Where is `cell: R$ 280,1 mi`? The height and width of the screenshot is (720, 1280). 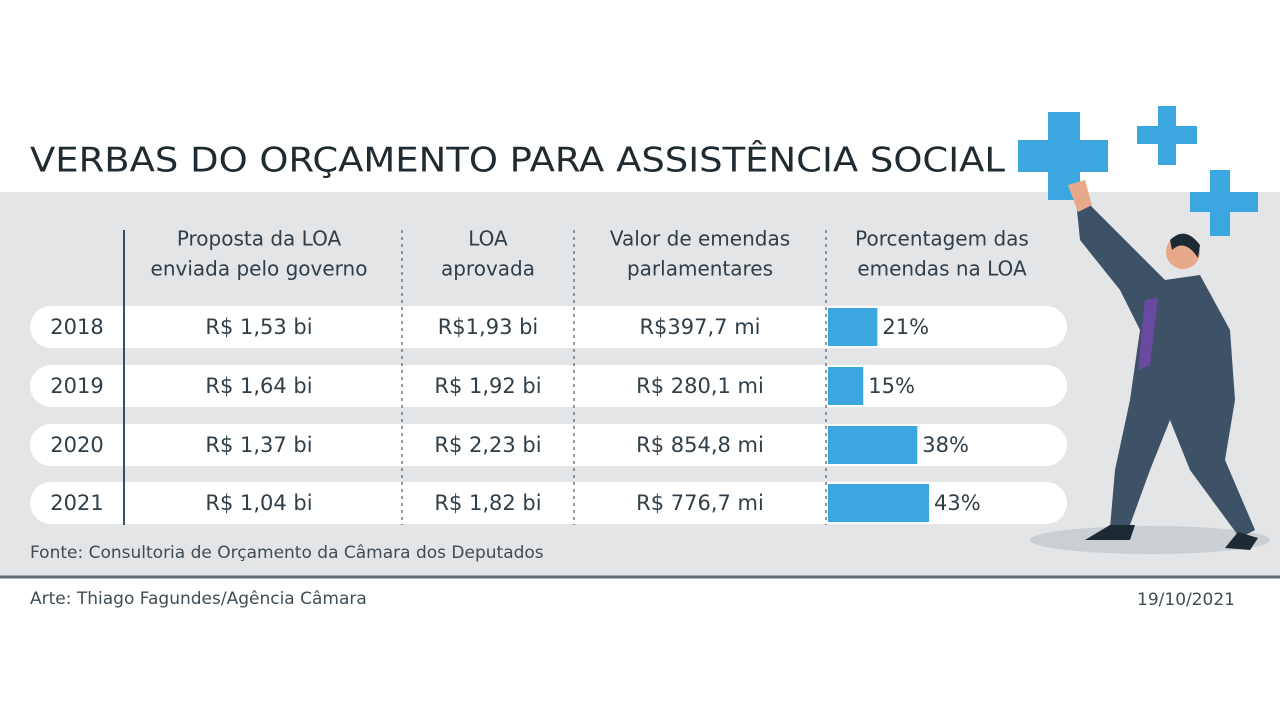 cell: R$ 280,1 mi is located at coordinates (700, 386).